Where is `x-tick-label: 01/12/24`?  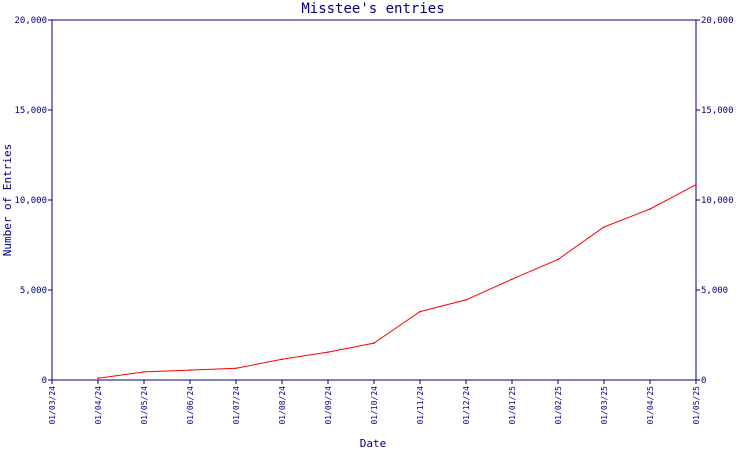
x-tick-label: 01/12/24 is located at coordinates (466, 405).